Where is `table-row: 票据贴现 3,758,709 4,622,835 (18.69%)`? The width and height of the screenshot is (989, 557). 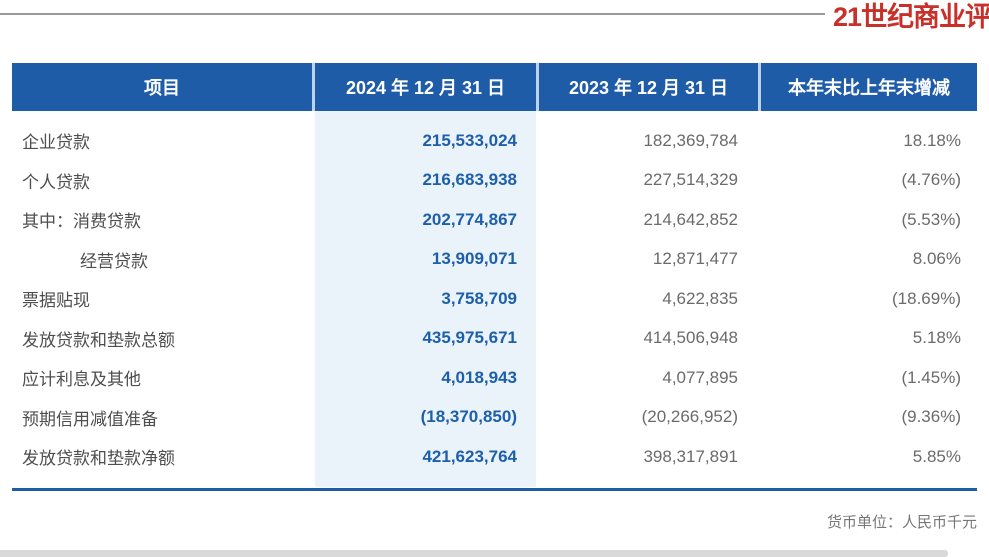
table-row: 票据贴现 3,758,709 4,622,835 (18.69%) is located at coordinates (494, 299).